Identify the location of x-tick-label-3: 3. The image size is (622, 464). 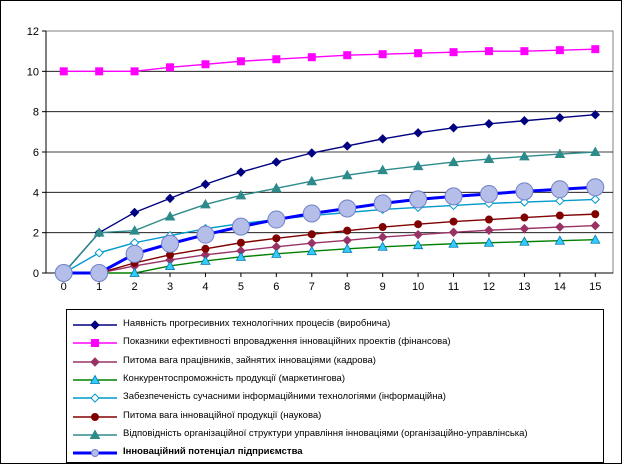
(170, 287).